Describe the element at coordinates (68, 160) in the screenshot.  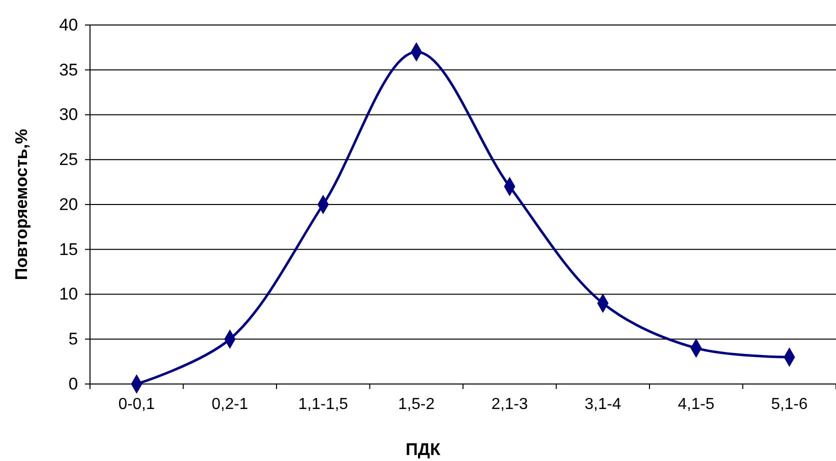
I see `y-tick-label: 25` at that location.